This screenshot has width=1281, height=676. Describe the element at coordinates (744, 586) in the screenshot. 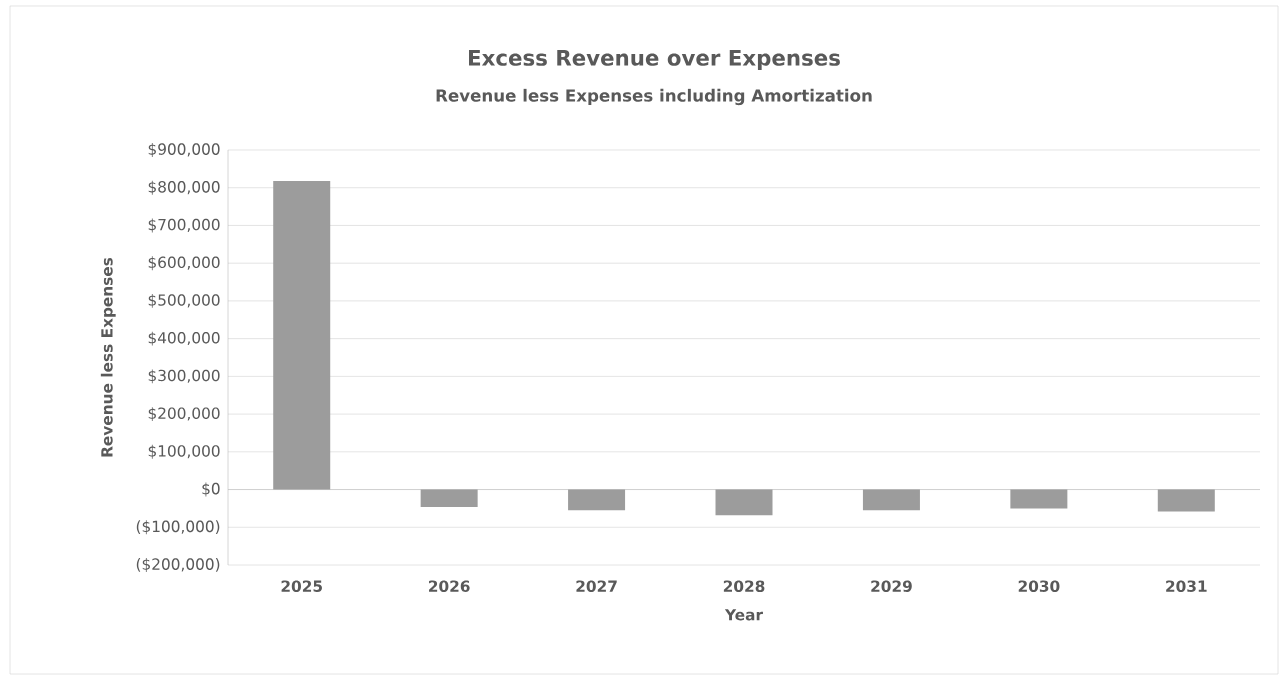

I see `x-tick-label: 2028` at that location.